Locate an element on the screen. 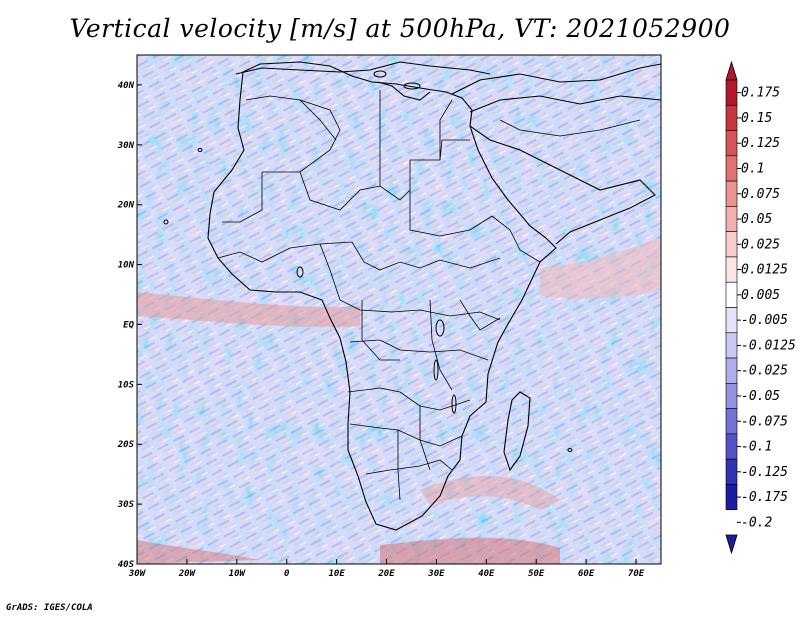  lon-tick-label: 0 is located at coordinates (287, 574).